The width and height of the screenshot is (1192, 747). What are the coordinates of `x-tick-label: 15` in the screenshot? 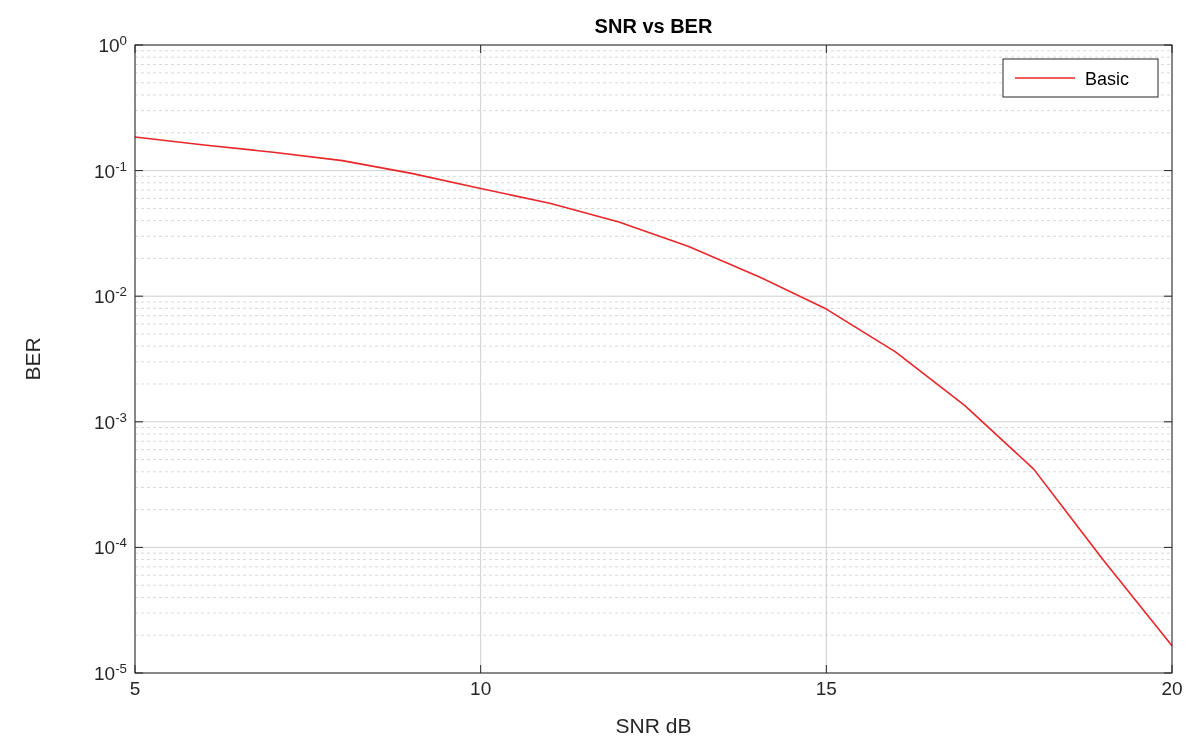 It's located at (826, 688).